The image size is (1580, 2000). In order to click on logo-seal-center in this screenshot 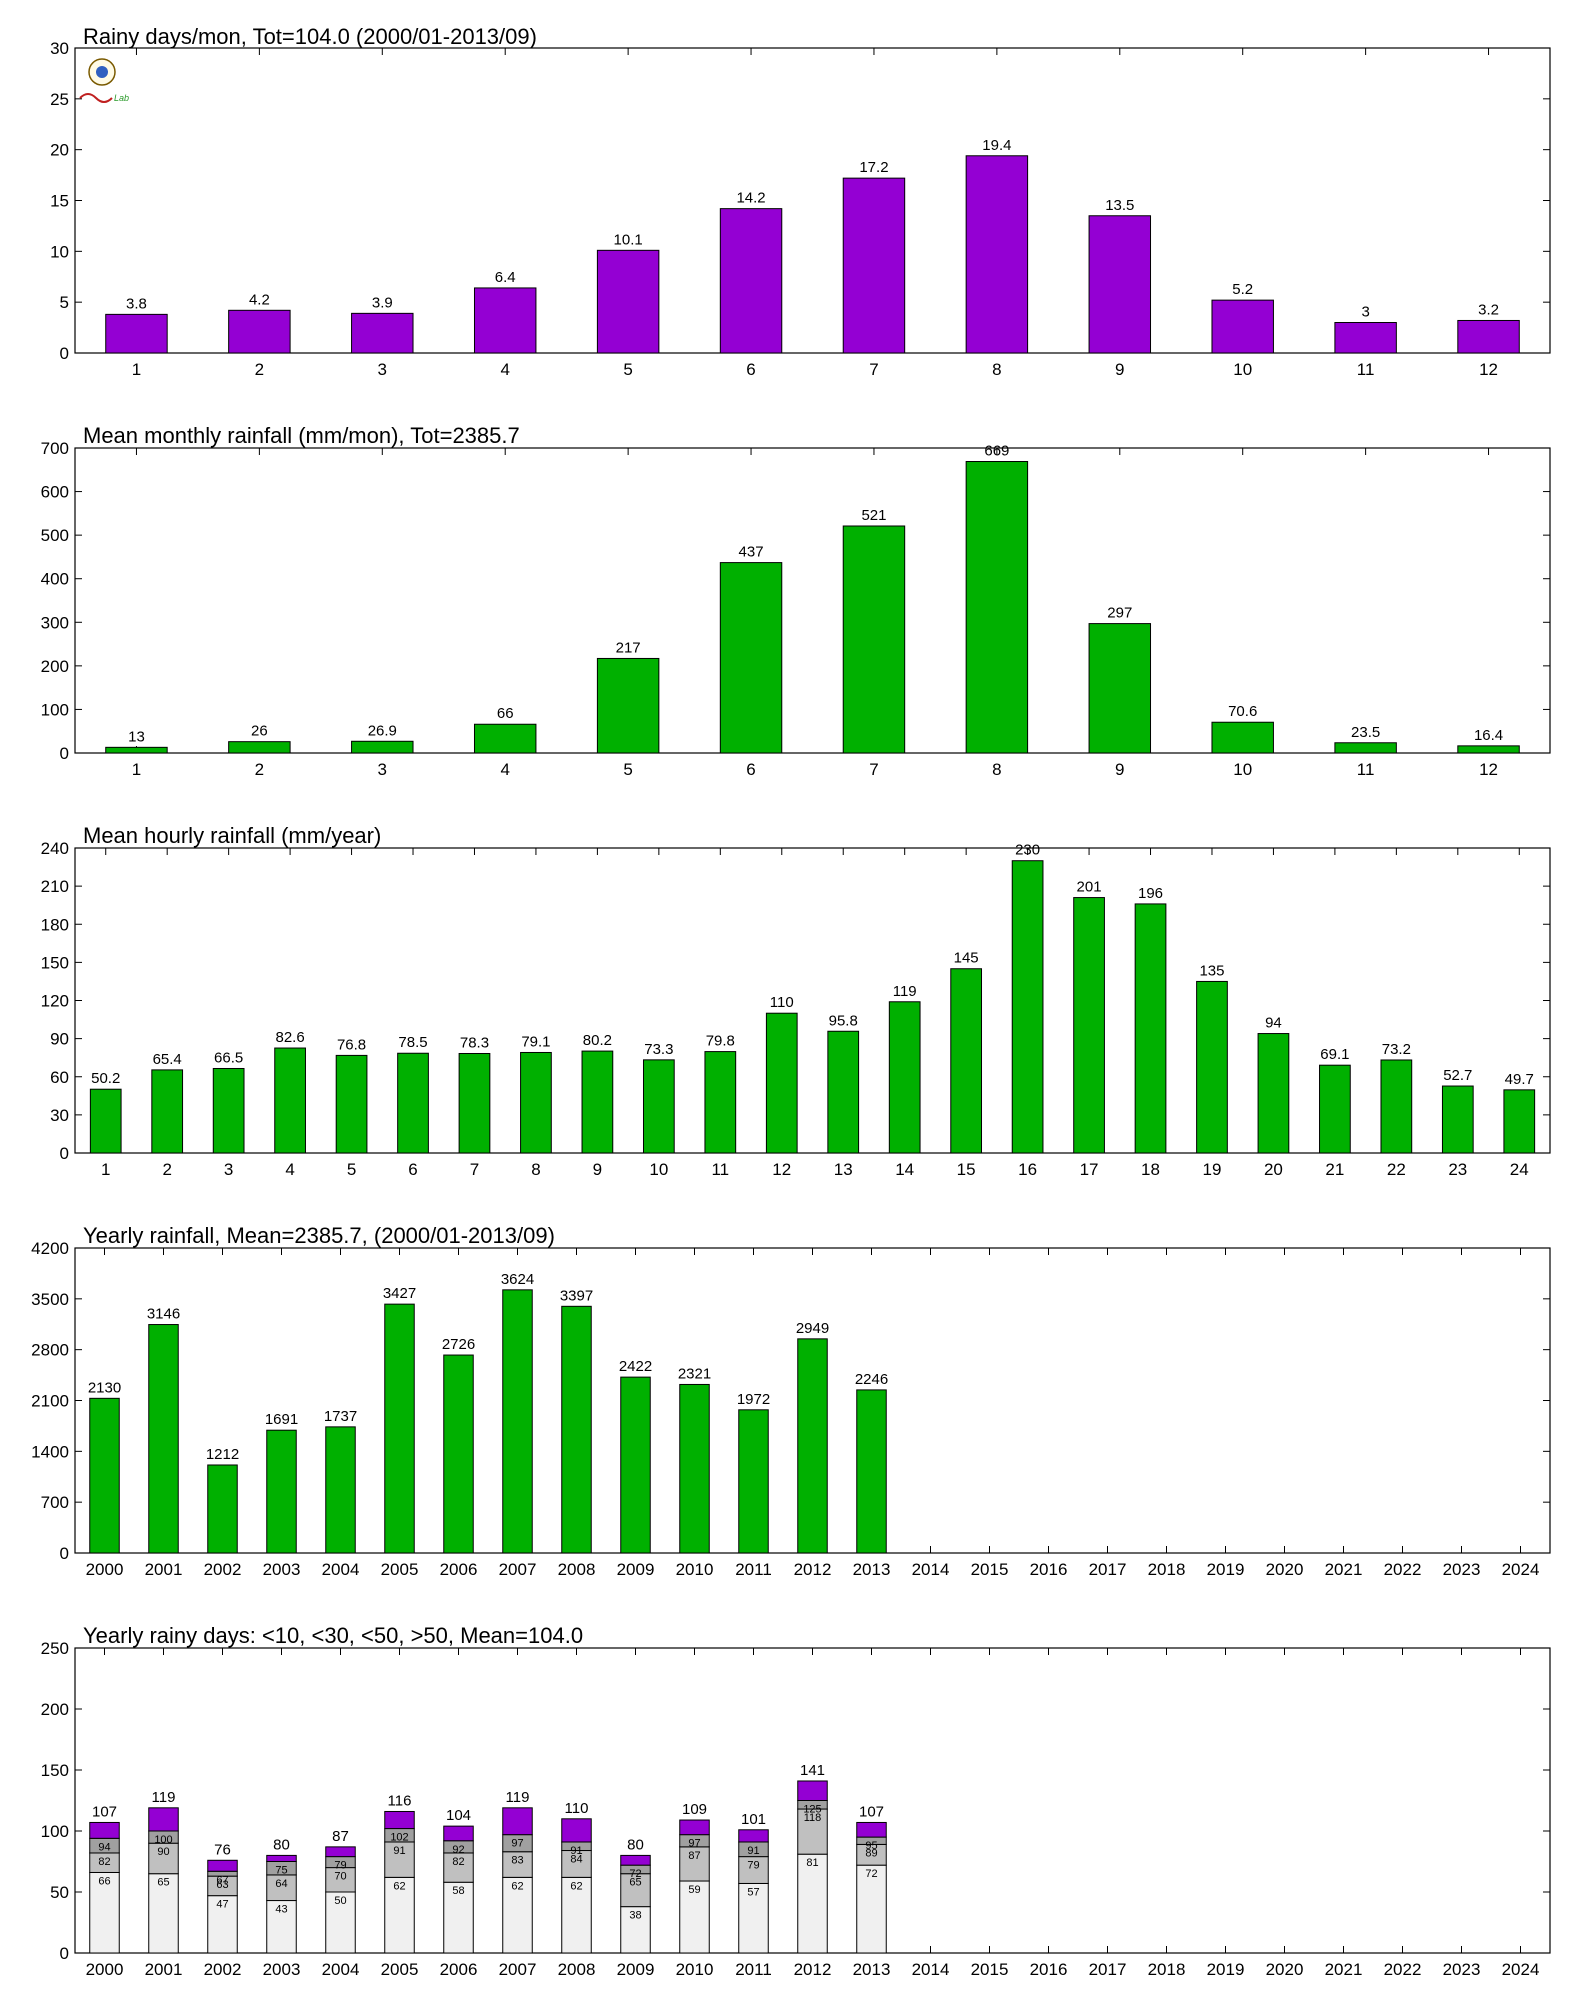, I will do `click(102, 72)`.